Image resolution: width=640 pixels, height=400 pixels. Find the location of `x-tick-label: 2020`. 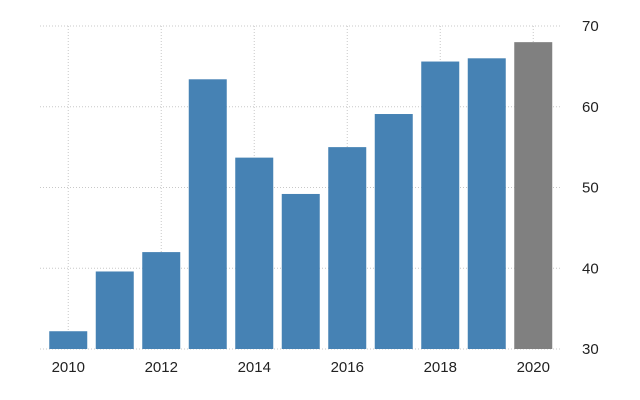

x-tick-label: 2020 is located at coordinates (533, 367).